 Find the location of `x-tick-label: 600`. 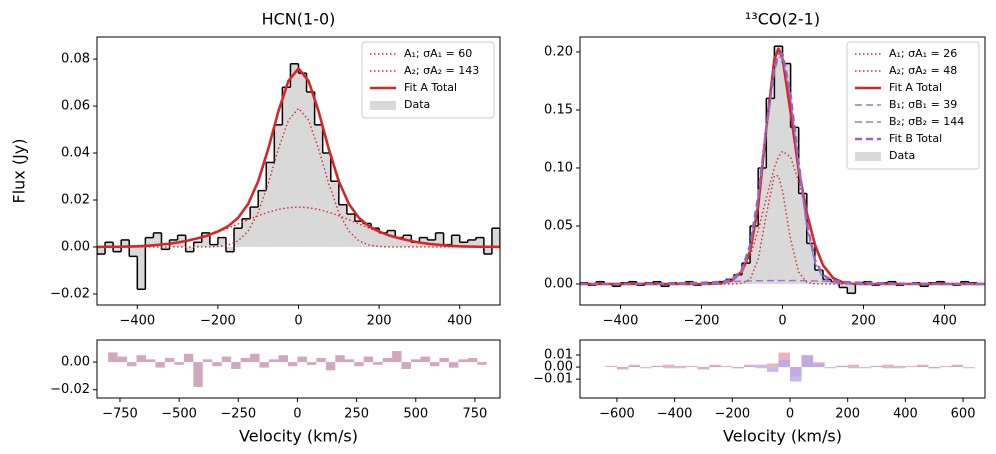

x-tick-label: 600 is located at coordinates (963, 414).